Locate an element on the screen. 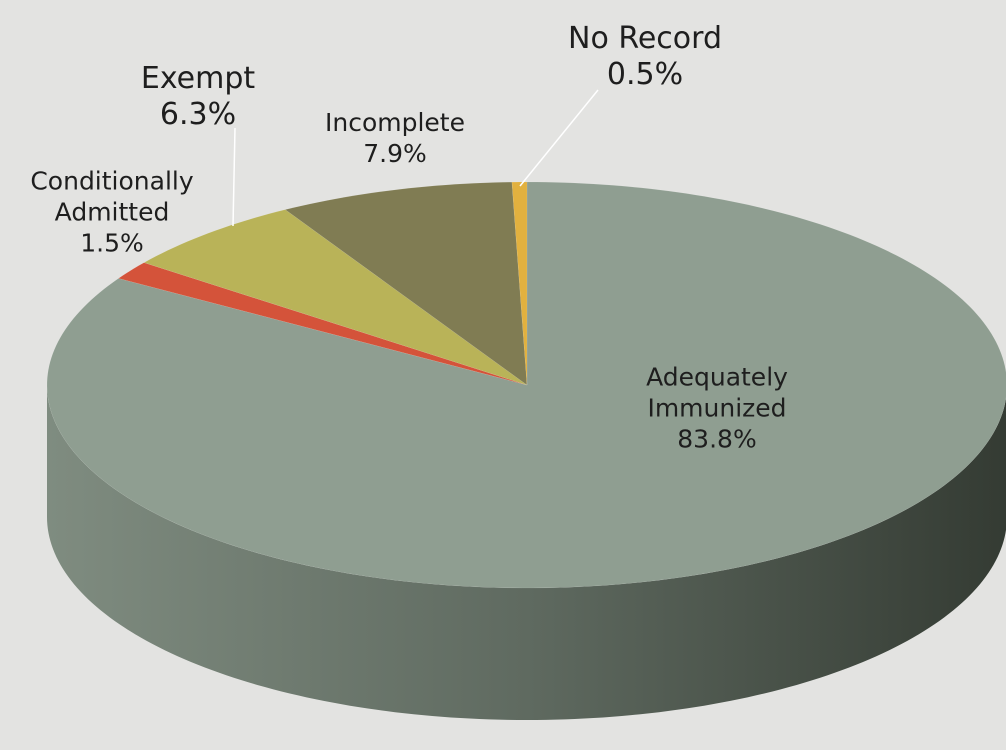  value-label: 1.5% is located at coordinates (112, 243).